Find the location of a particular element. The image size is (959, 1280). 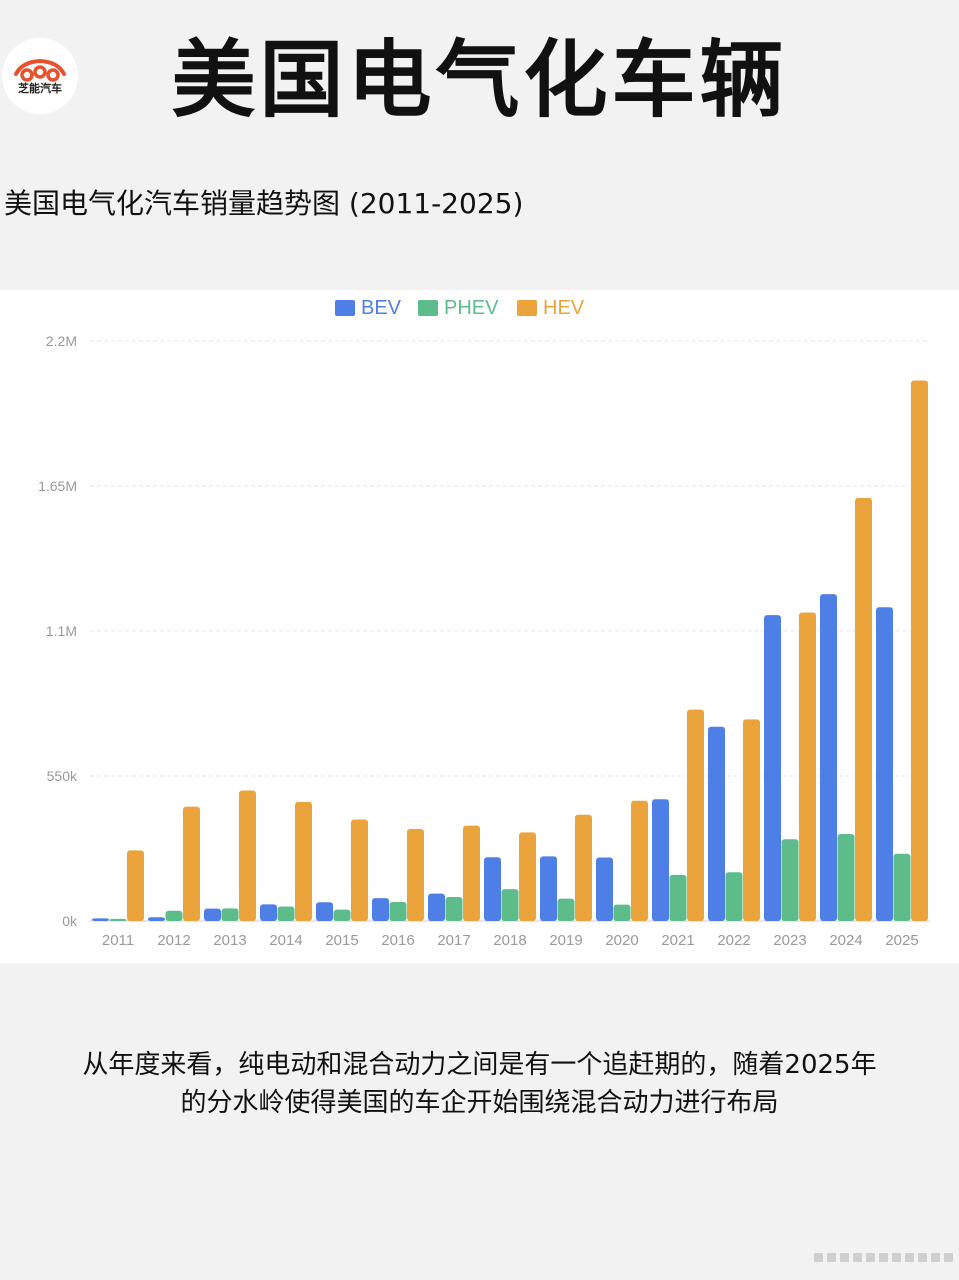

x-tick-label: 2020 is located at coordinates (621, 940).